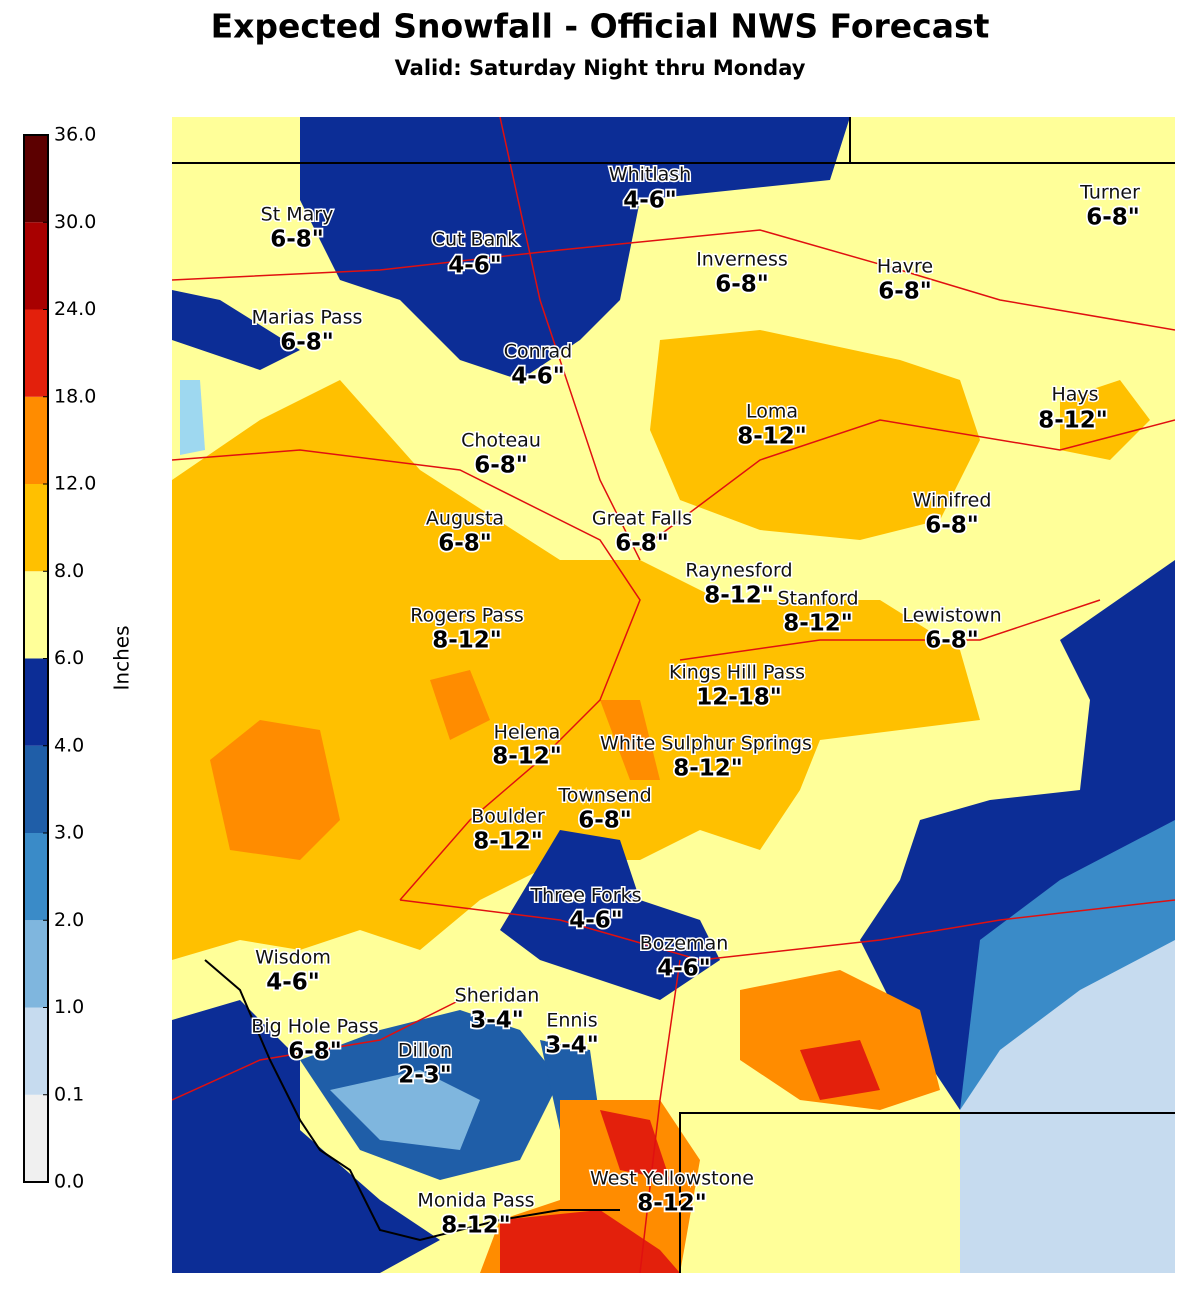 The height and width of the screenshot is (1299, 1200). What do you see at coordinates (465, 519) in the screenshot?
I see `place-name: Augusta` at bounding box center [465, 519].